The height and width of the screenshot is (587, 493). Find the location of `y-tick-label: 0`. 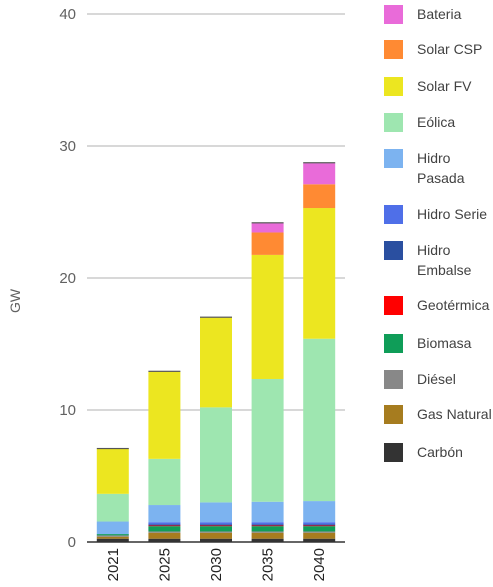

y-tick-label: 0 is located at coordinates (72, 542).